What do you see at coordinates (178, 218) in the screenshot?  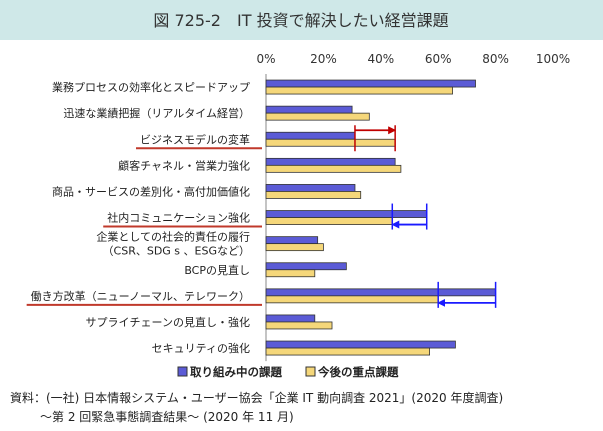 I see `category-label: 社内コミュニケーション強化` at bounding box center [178, 218].